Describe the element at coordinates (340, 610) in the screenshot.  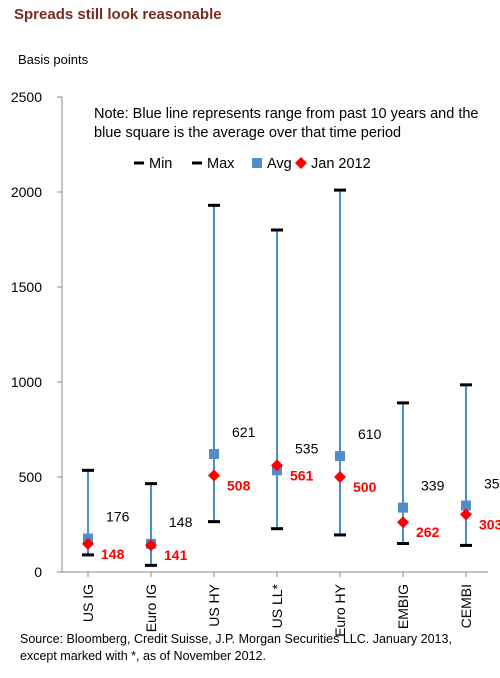
I see `x-category-label: Euro HY` at that location.